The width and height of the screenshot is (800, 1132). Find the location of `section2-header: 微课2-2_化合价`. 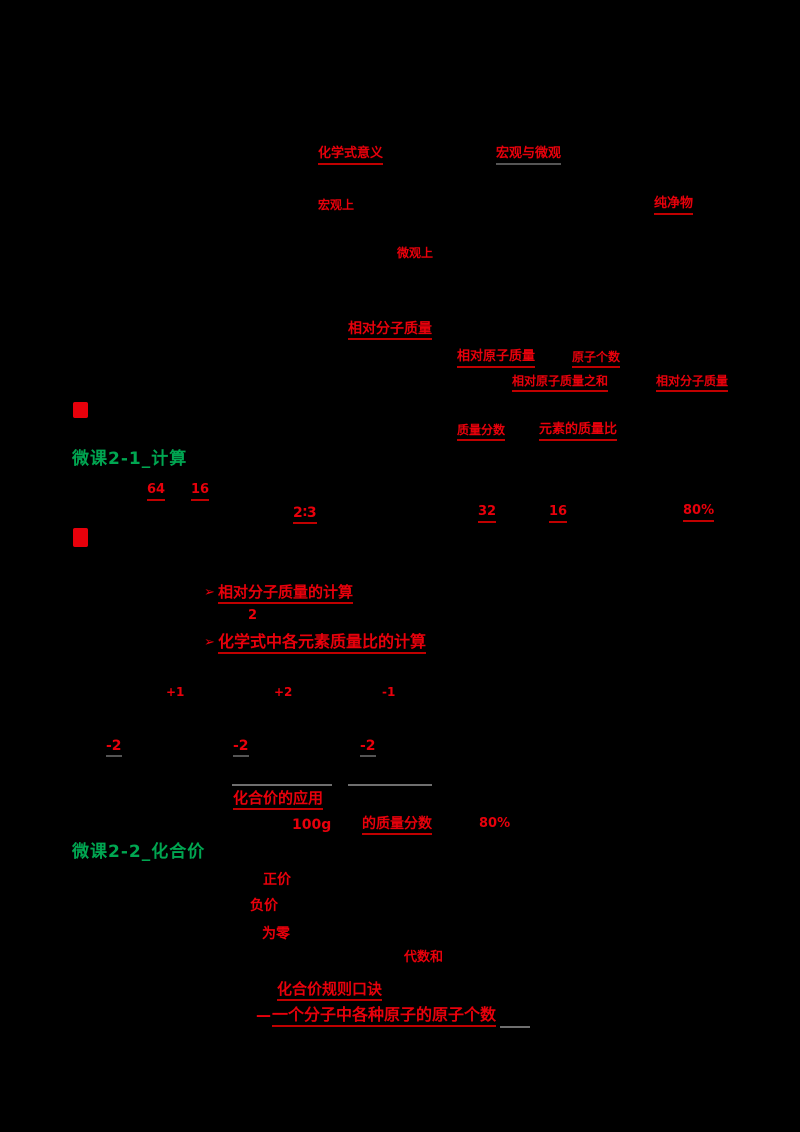

section2-header: 微课2-2_化合价 is located at coordinates (139, 852).